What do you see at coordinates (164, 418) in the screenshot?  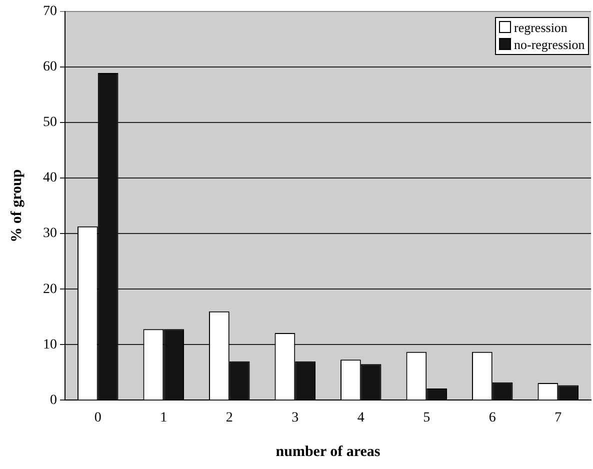 I see `x-tick-label: 1` at bounding box center [164, 418].